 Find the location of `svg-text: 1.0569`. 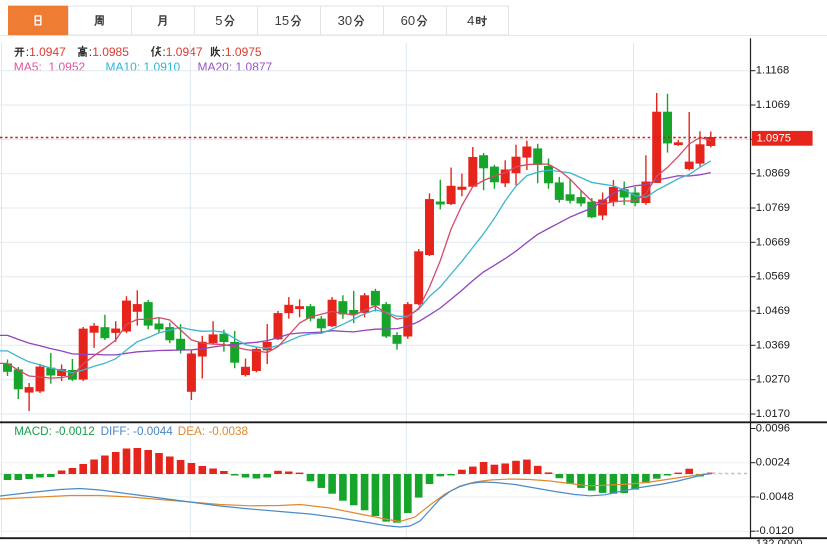

svg-text: 1.0569 is located at coordinates (773, 277).